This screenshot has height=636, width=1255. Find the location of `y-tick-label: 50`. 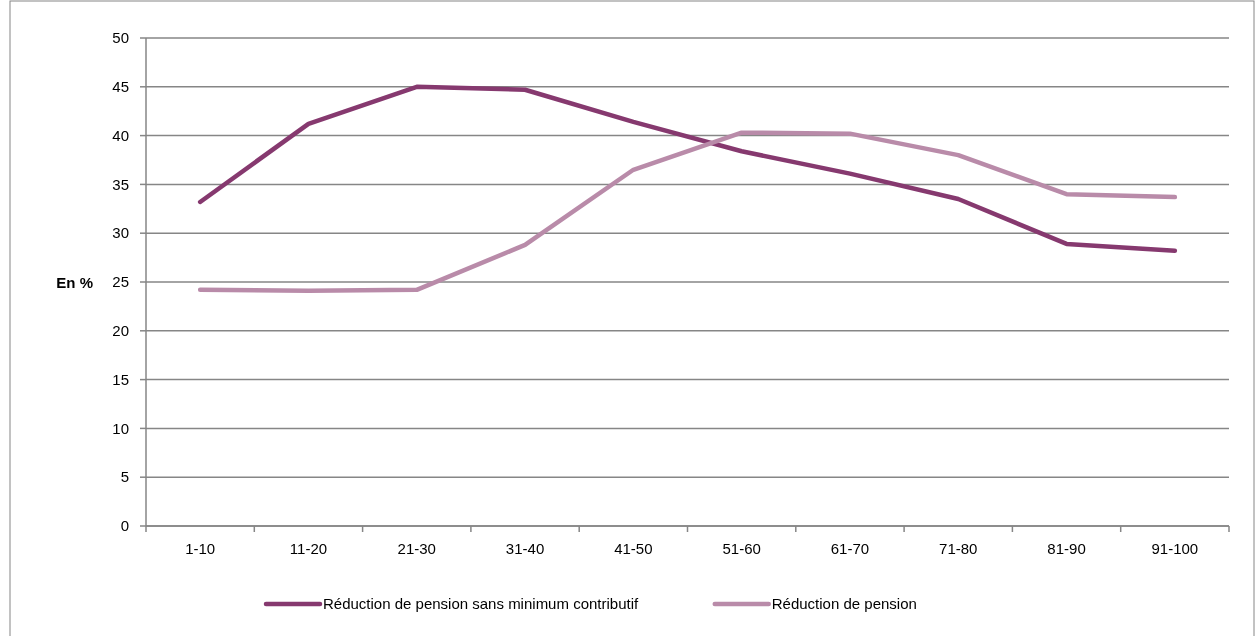

y-tick-label: 50 is located at coordinates (120, 38).